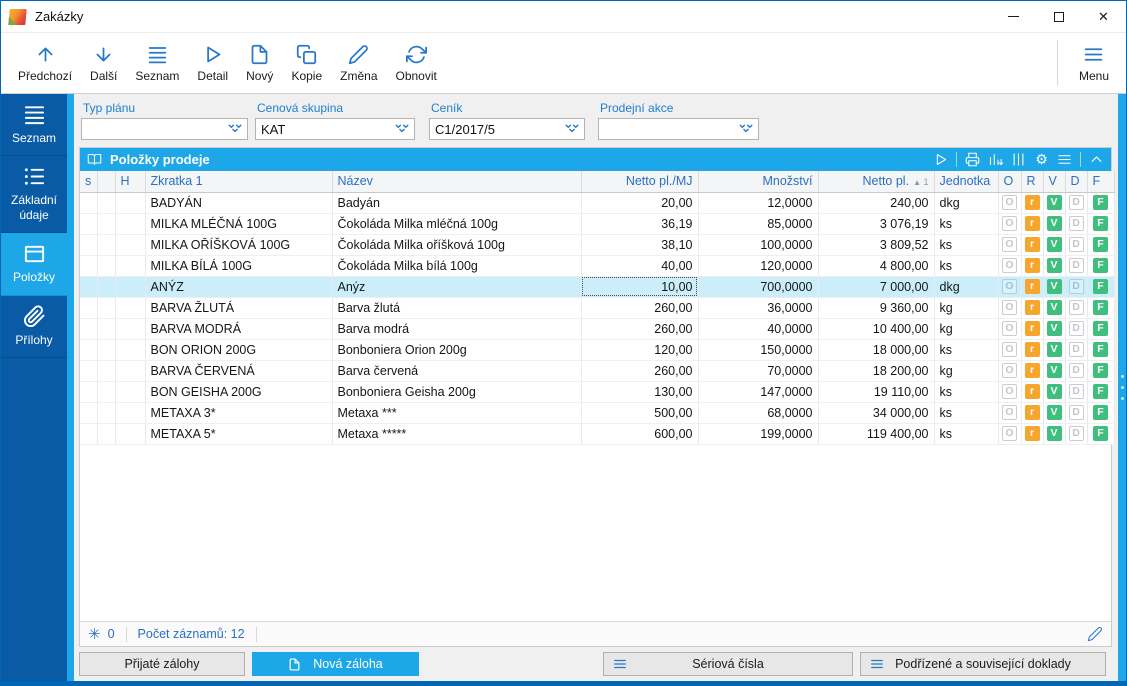  I want to click on toolbar-predchozi-button: Předchozí, so click(45, 63).